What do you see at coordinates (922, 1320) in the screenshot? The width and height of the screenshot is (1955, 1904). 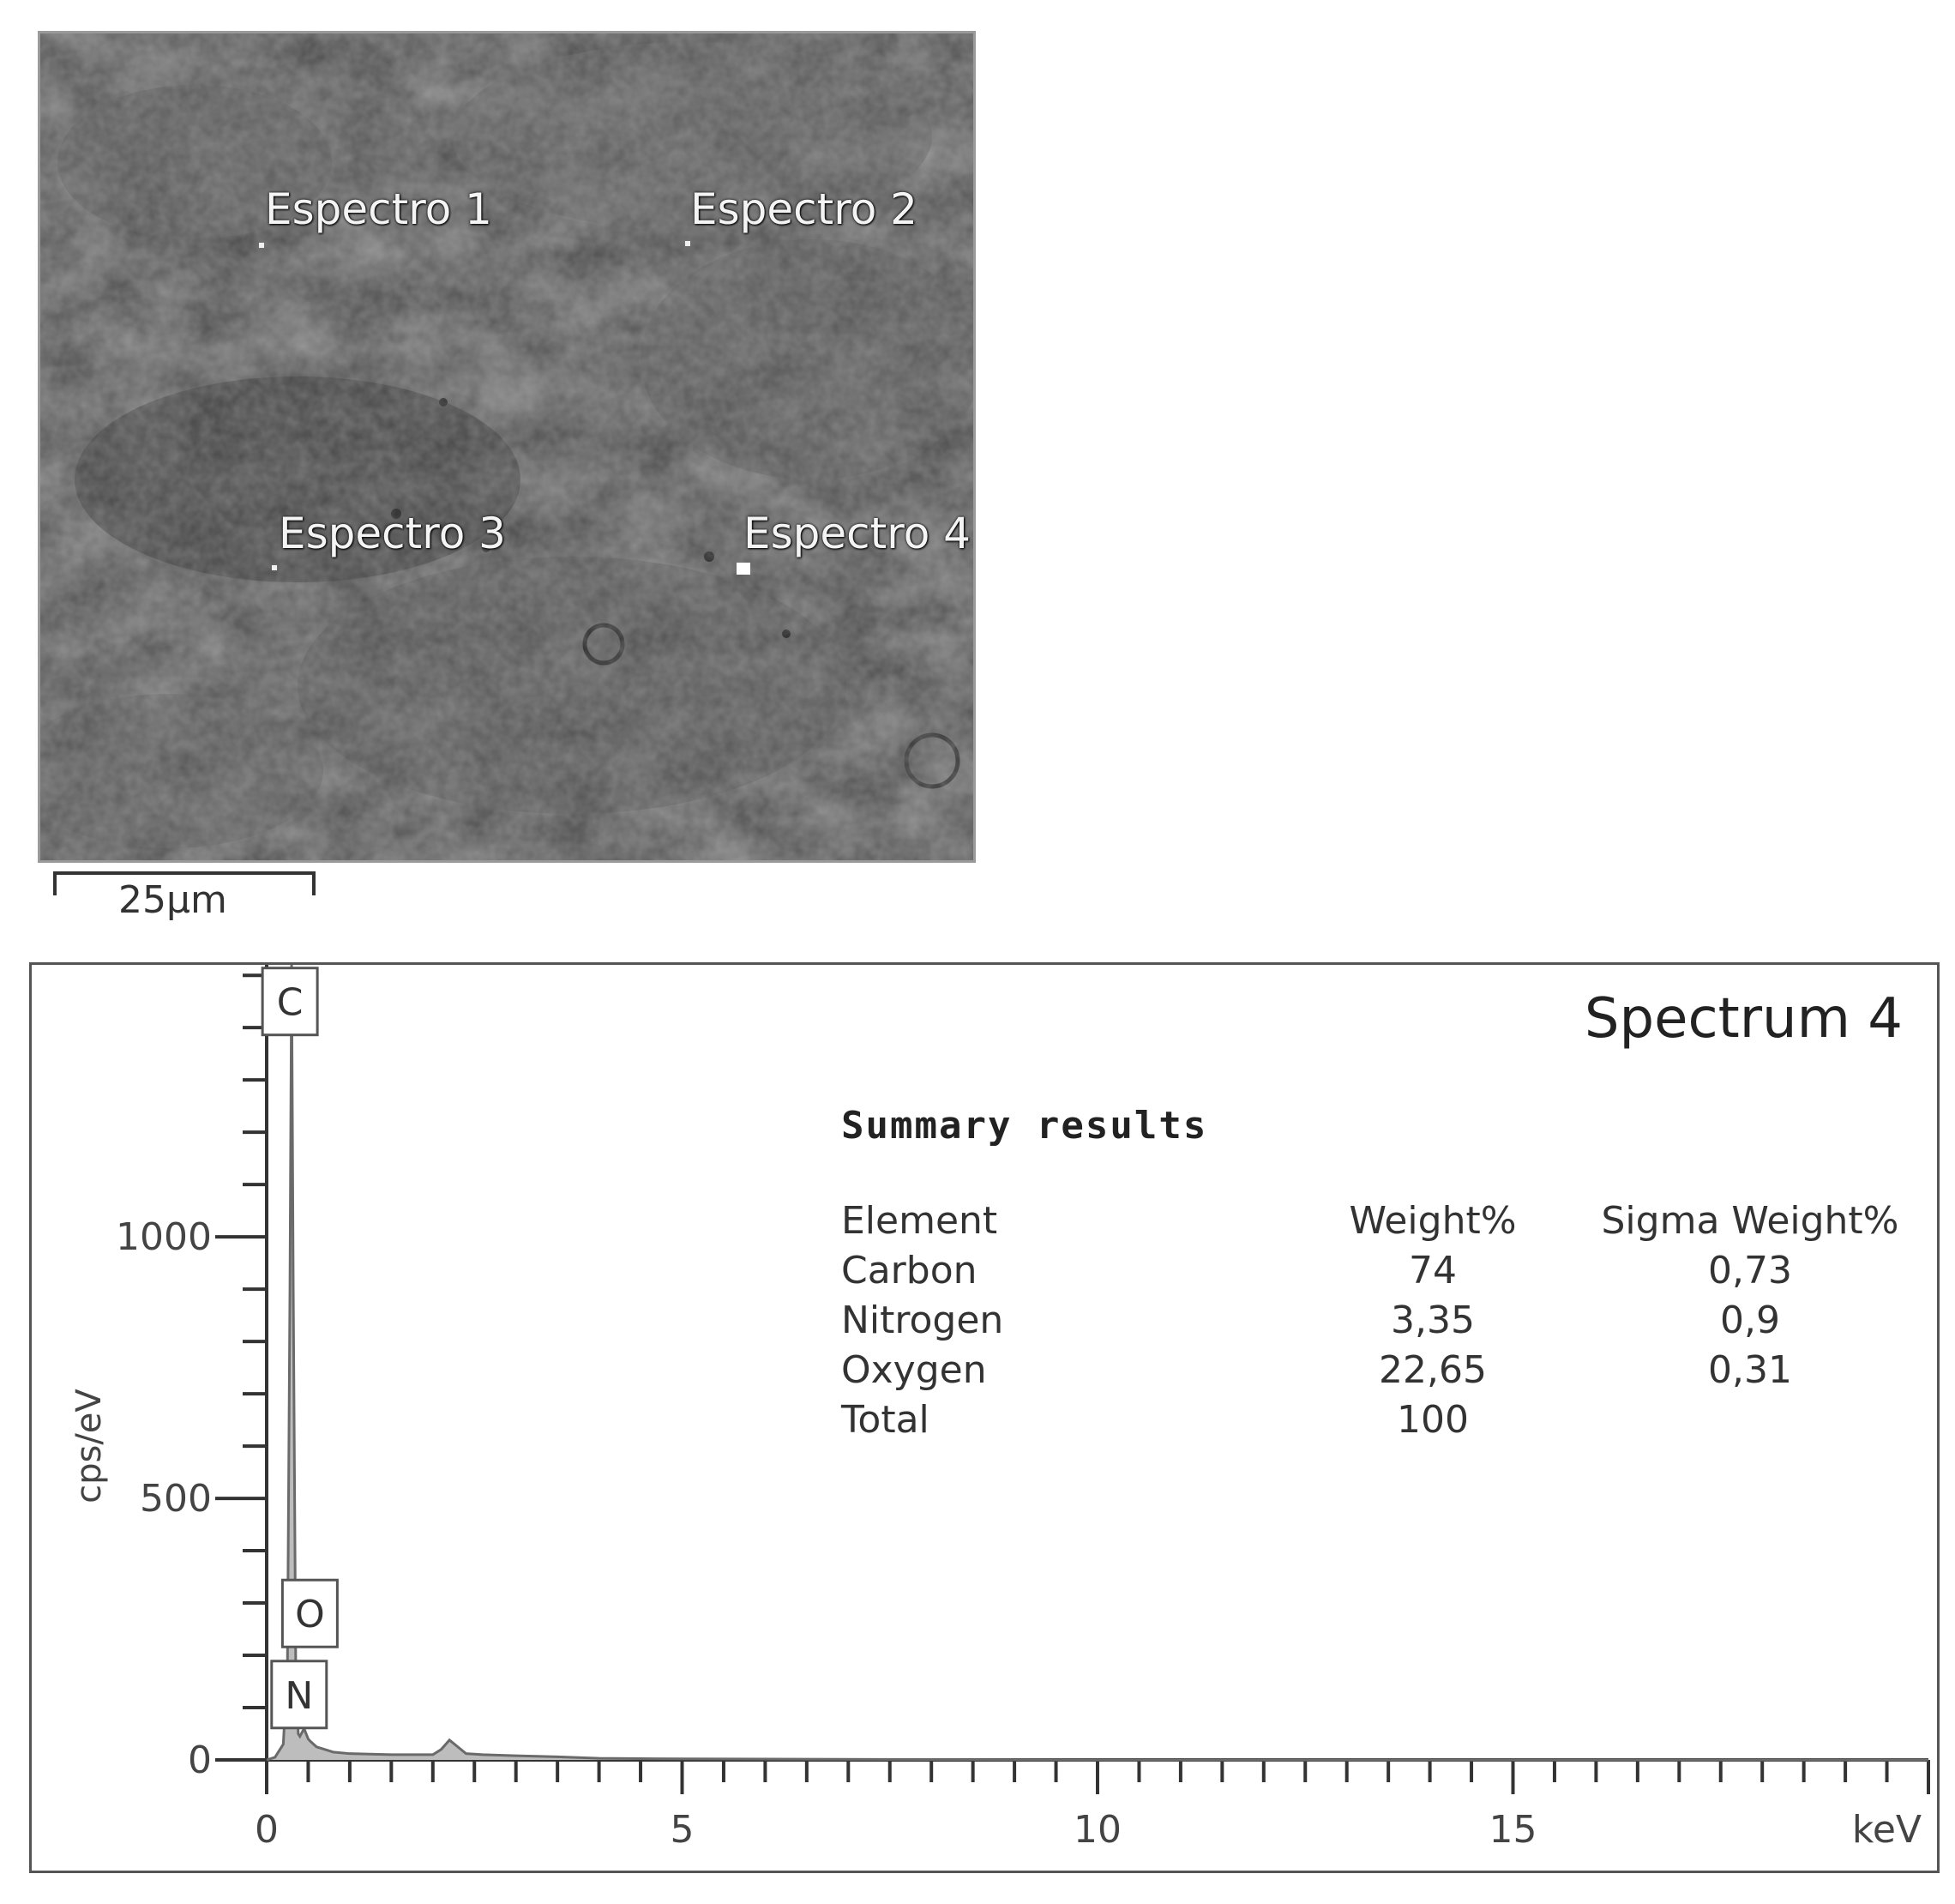 I see `row-element: Nitrogen` at bounding box center [922, 1320].